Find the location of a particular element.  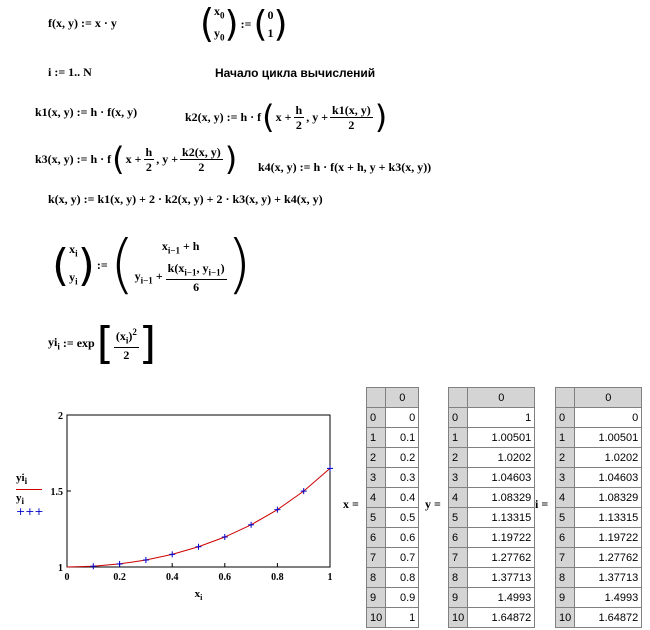

yi-exp: := exp is located at coordinates (78, 343).